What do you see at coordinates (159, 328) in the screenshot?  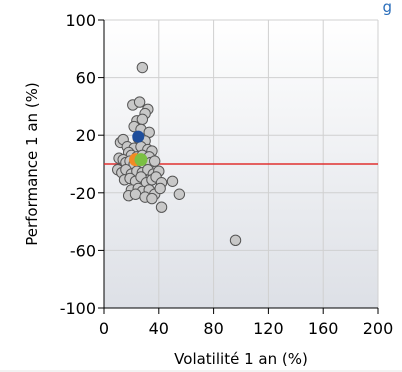 I see `x-tick-label: 40` at bounding box center [159, 328].